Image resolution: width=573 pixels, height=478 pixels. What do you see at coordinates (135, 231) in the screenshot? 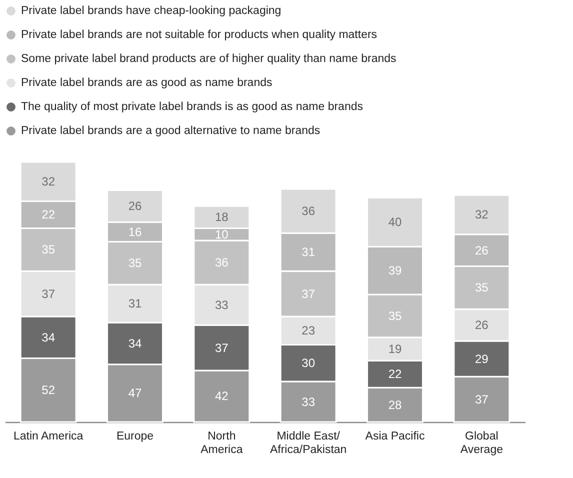
I see `data-label: 16` at bounding box center [135, 231].